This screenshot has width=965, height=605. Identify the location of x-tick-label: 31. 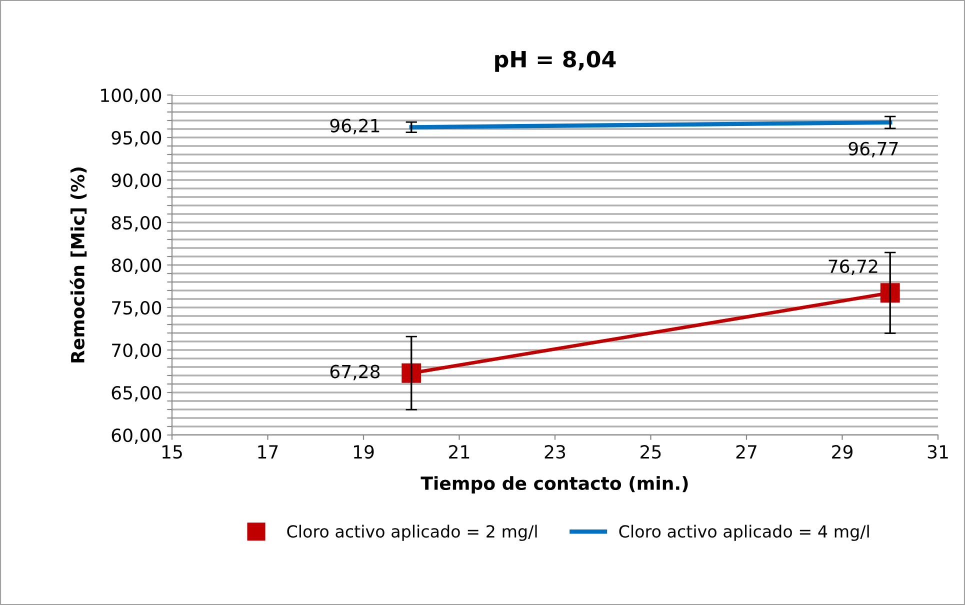
(938, 452).